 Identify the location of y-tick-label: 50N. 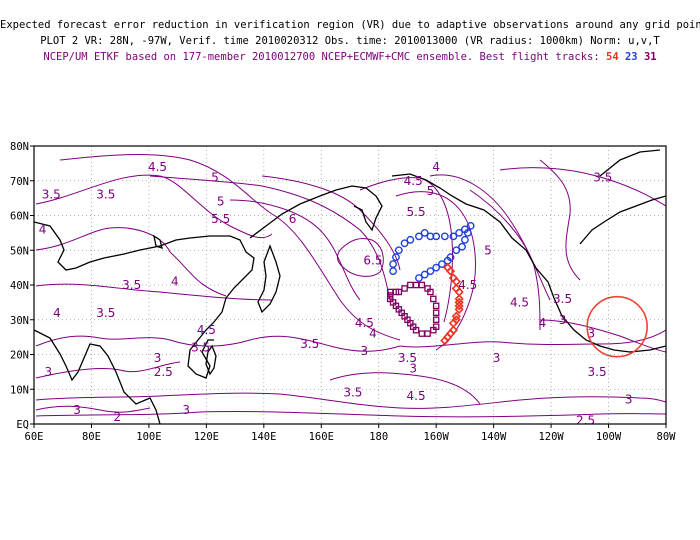
(19, 251).